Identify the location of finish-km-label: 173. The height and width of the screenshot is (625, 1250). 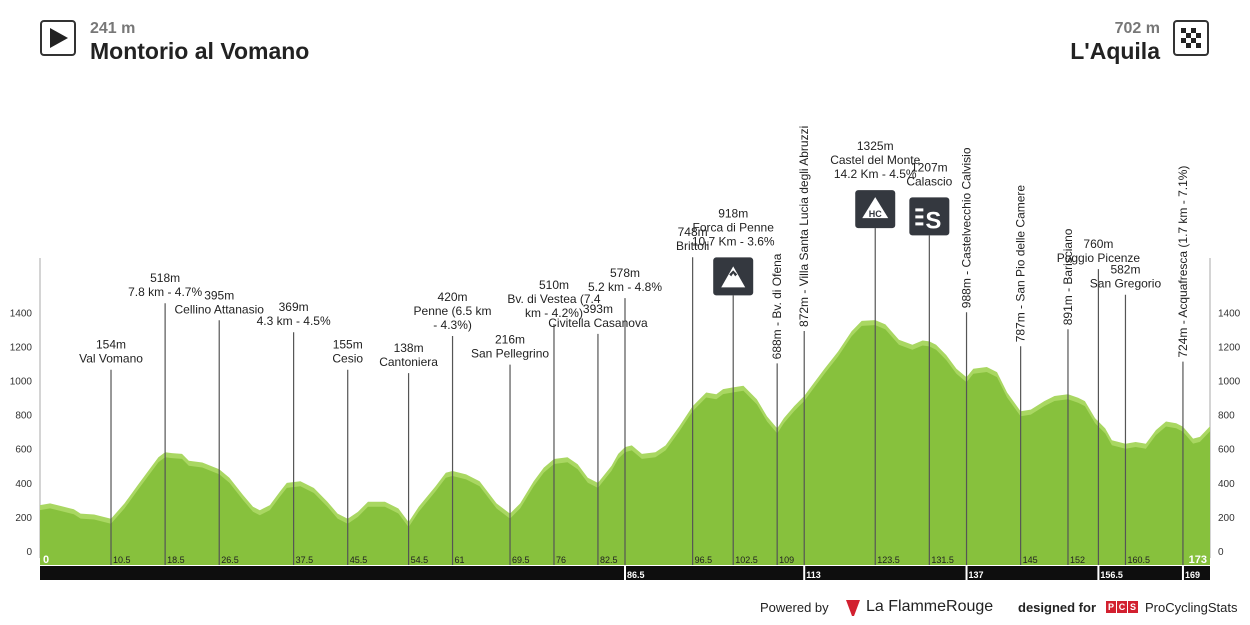
(1198, 560).